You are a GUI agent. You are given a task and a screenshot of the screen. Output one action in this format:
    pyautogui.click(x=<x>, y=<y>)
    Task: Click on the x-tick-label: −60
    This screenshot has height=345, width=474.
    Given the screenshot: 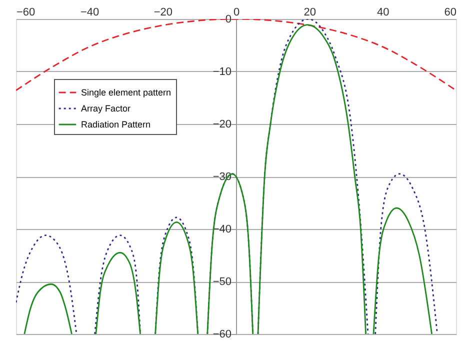 What is the action you would take?
    pyautogui.click(x=26, y=12)
    